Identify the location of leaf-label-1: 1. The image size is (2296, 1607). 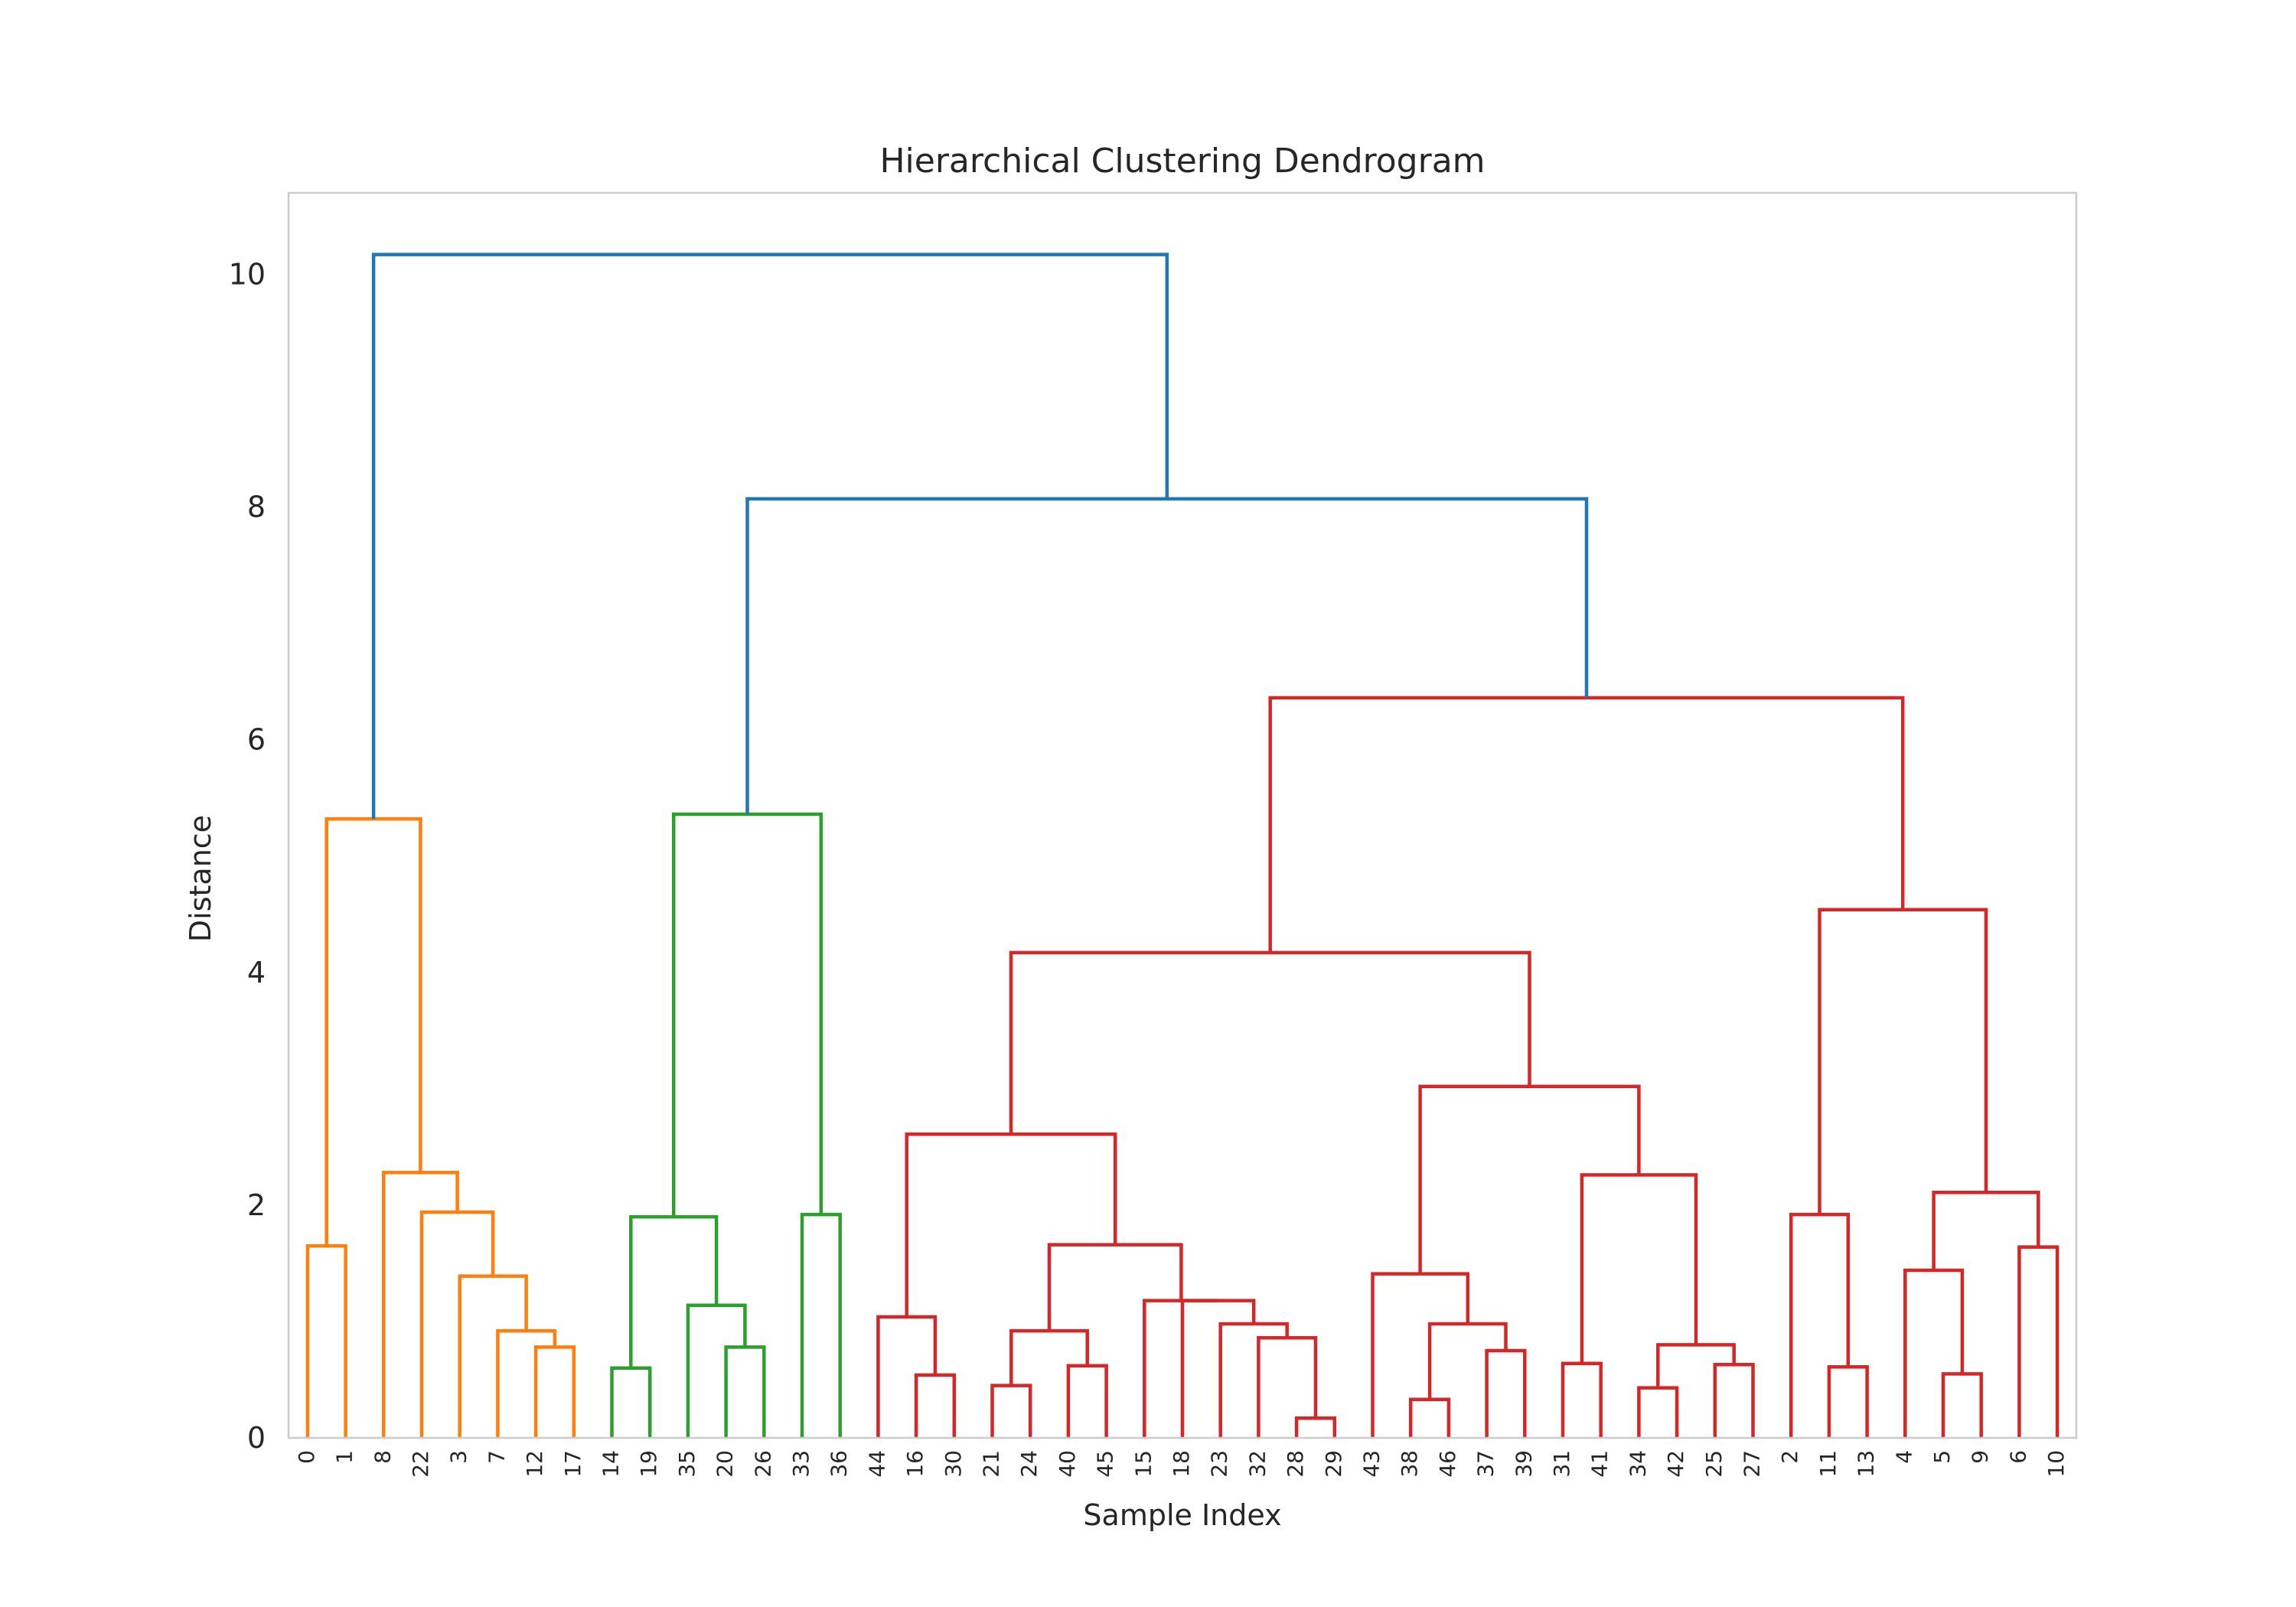
(344, 1457).